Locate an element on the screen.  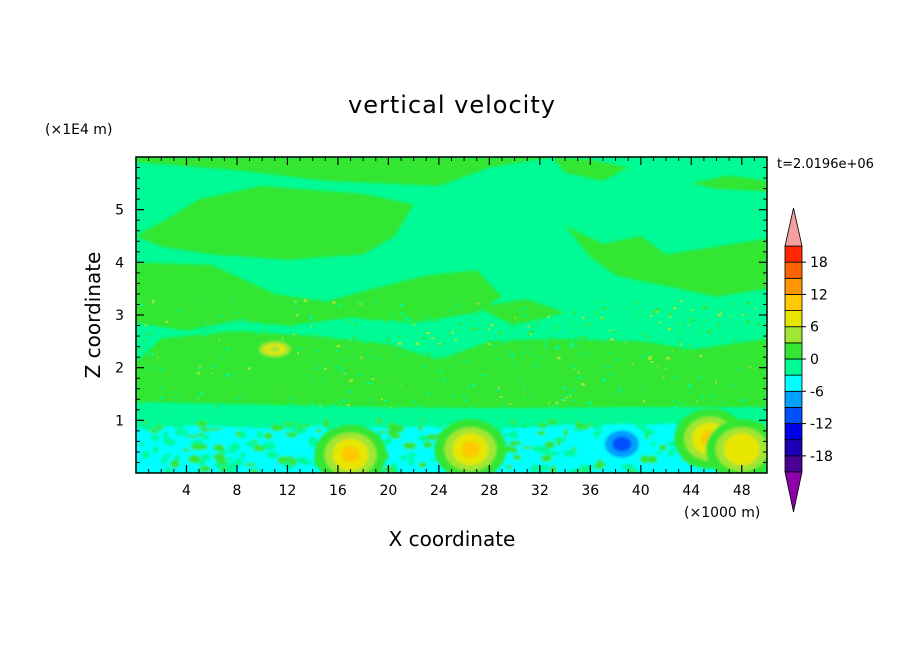
y-tick-label: 5 is located at coordinates (119, 211).